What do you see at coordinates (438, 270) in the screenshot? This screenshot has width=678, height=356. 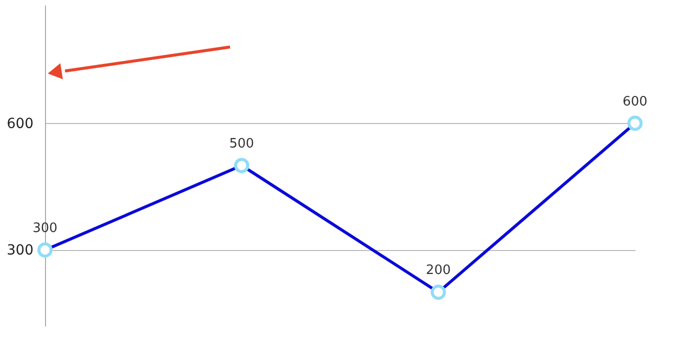 I see `data-label: 200` at bounding box center [438, 270].